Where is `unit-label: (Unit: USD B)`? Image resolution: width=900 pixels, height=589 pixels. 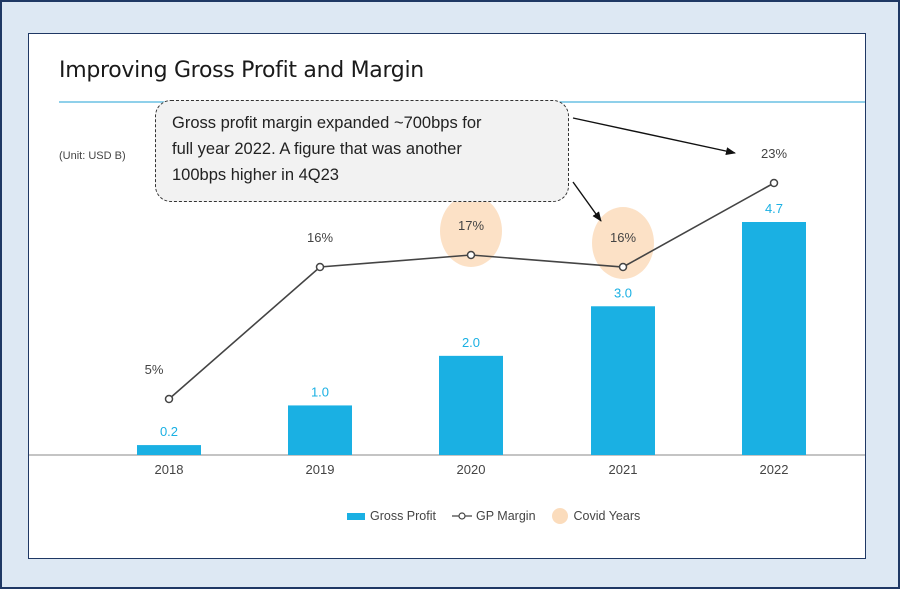 unit-label: (Unit: USD B) is located at coordinates (92, 156).